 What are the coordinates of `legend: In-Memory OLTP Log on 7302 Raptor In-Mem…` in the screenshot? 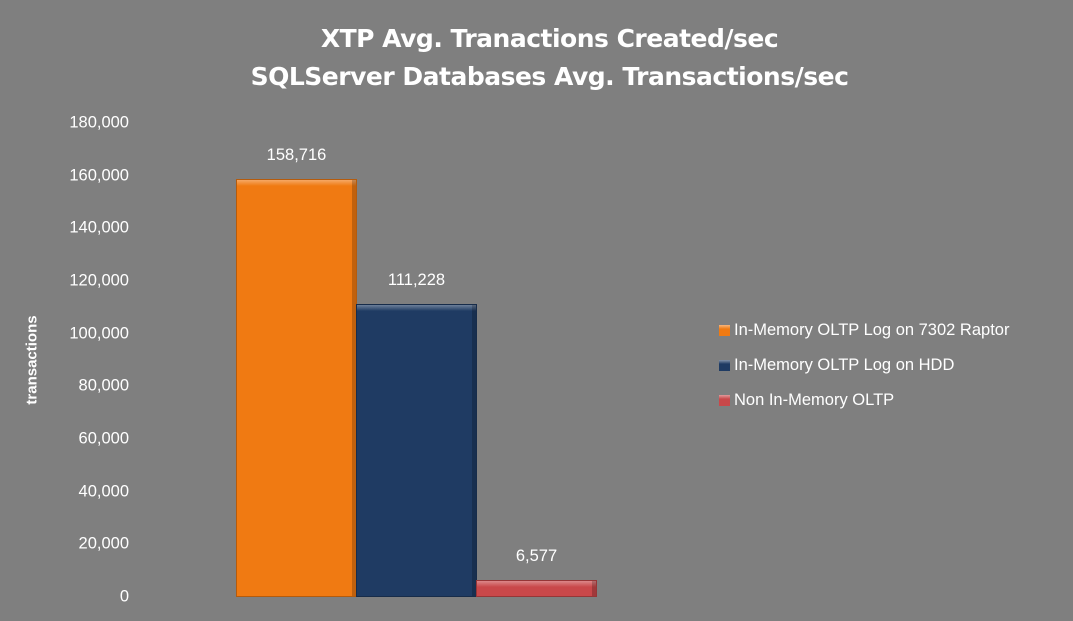 It's located at (864, 365).